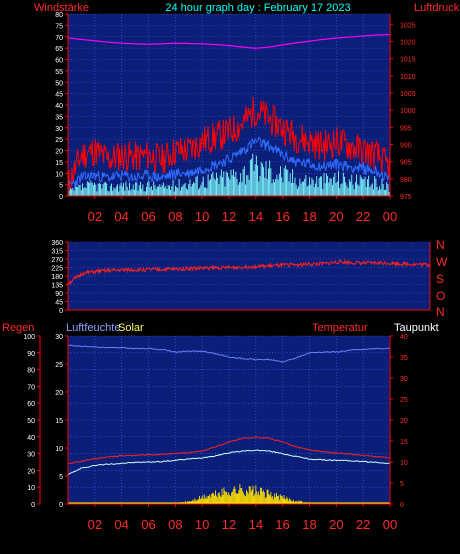 The width and height of the screenshot is (460, 554). I want to click on left-tick-label: 315, so click(57, 252).